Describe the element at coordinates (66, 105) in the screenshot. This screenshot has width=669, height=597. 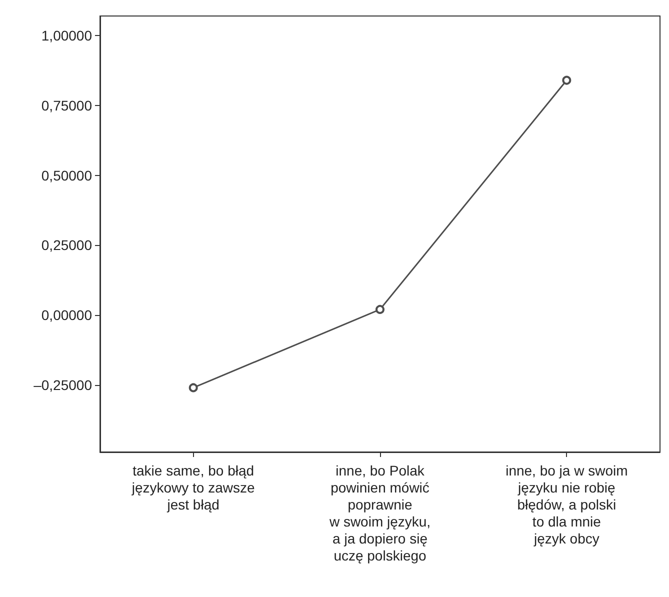
I see `y-tick-label: 0,75000` at that location.